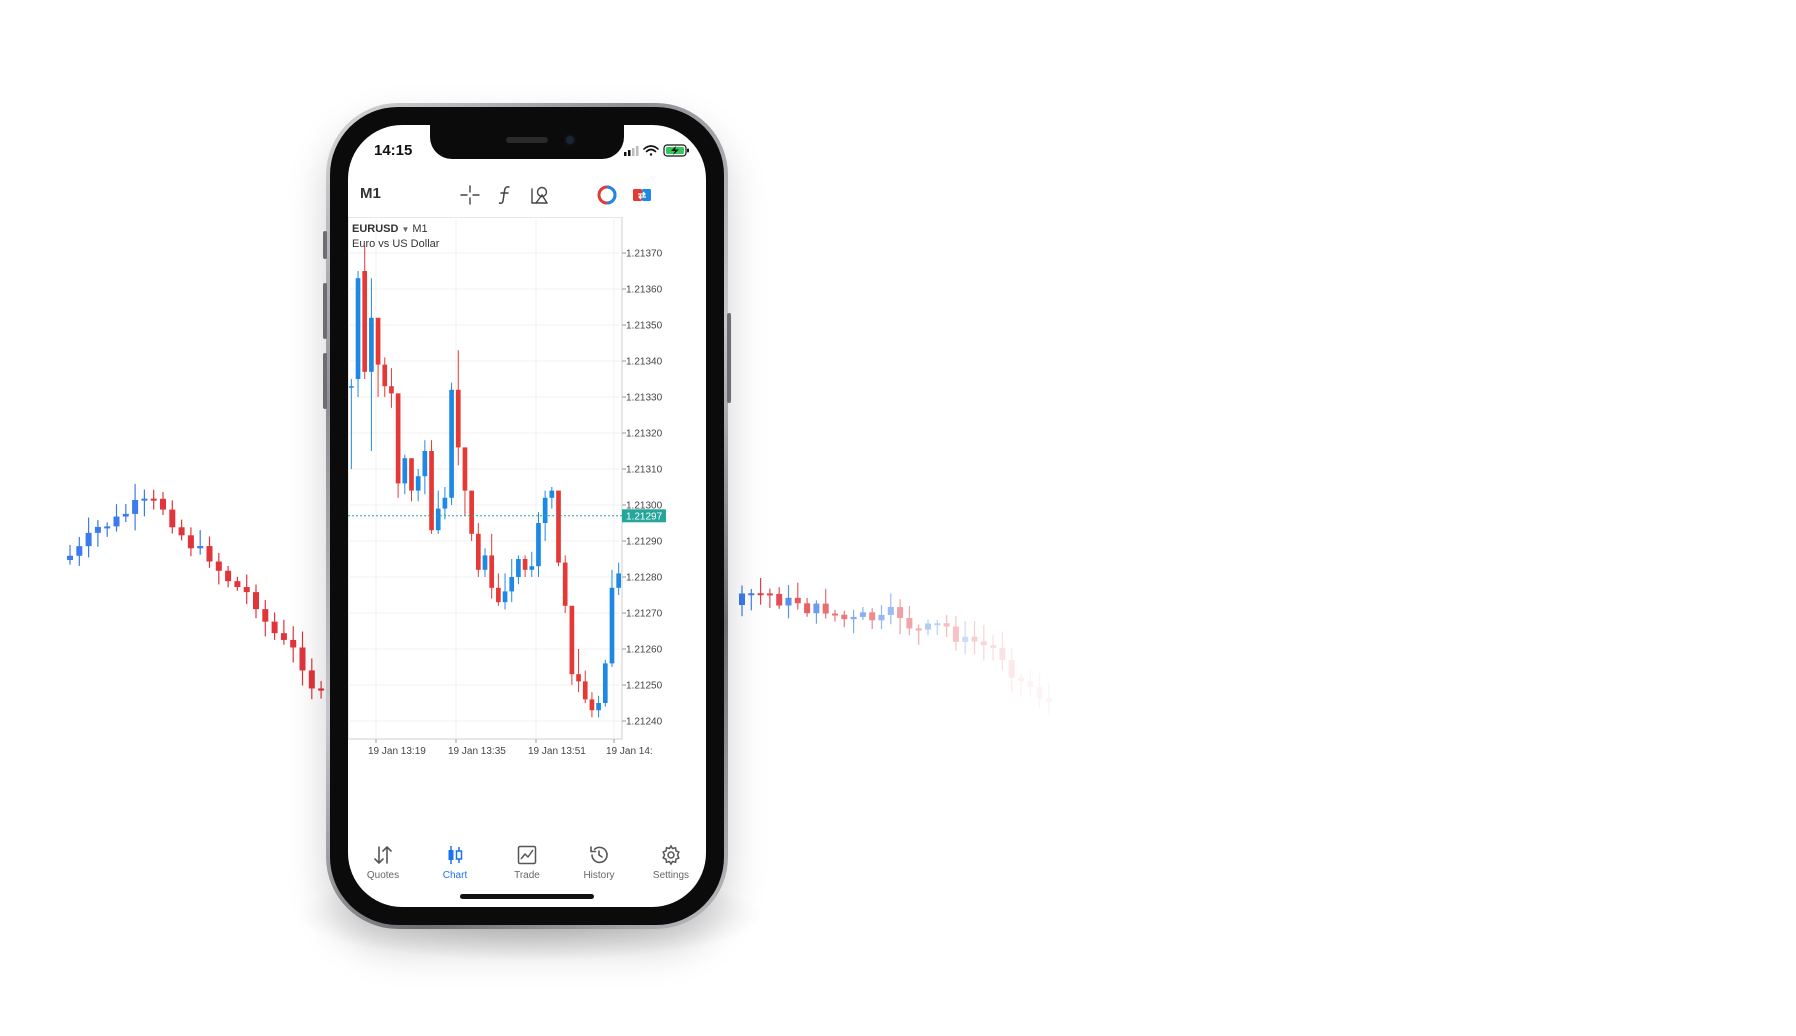  What do you see at coordinates (644, 362) in the screenshot?
I see `price-label: 1.21340` at bounding box center [644, 362].